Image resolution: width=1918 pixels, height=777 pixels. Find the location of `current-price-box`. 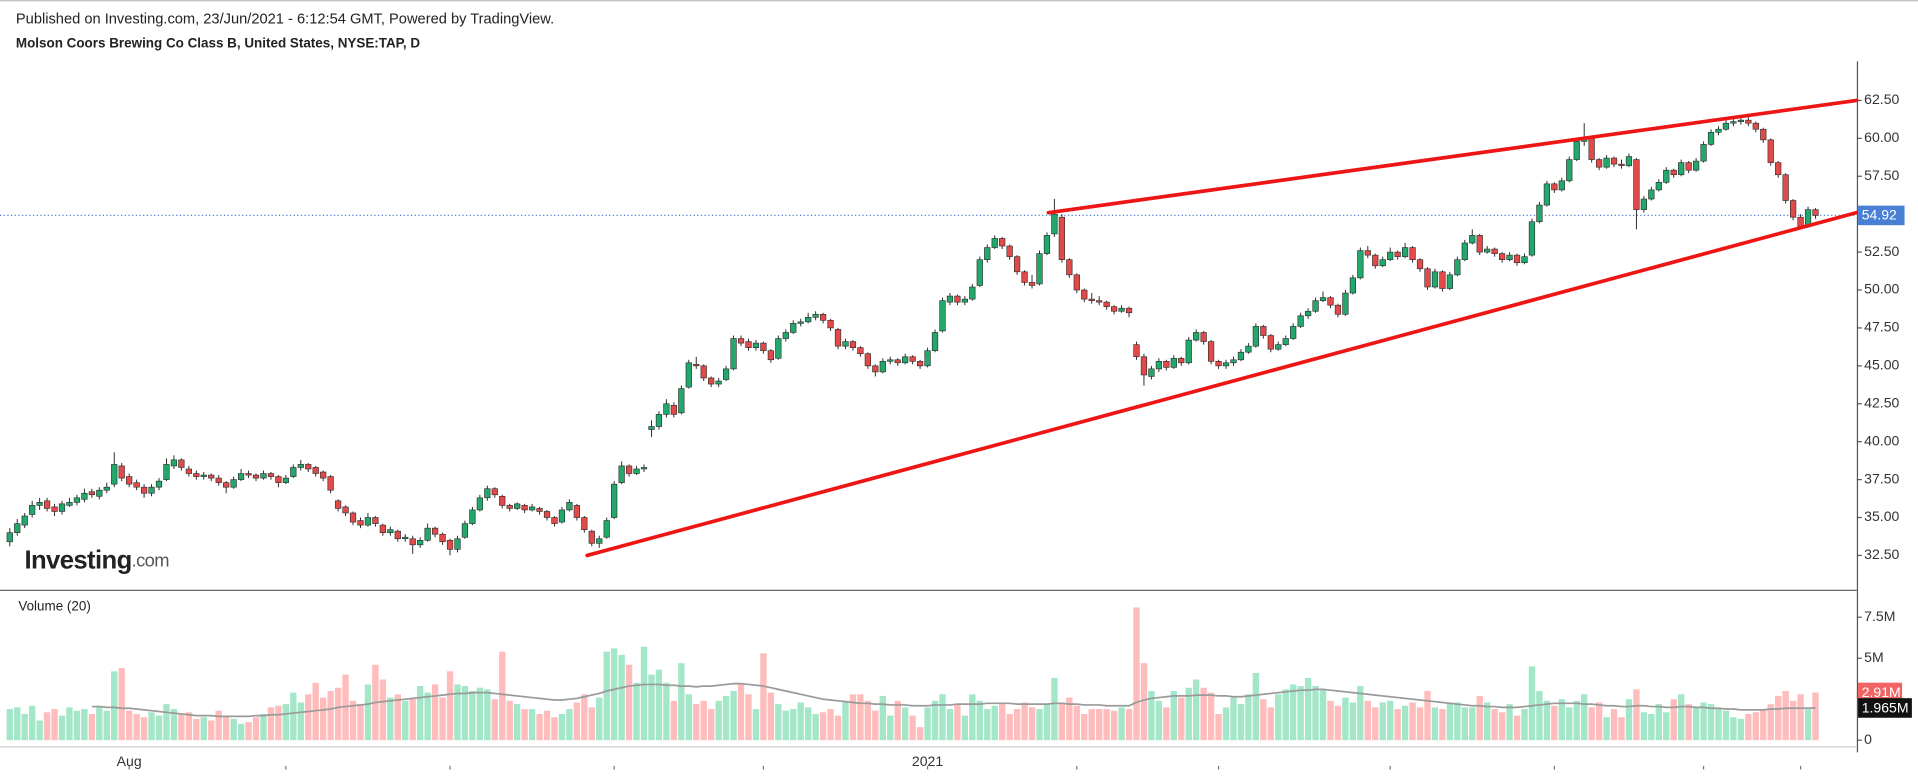

current-price-box is located at coordinates (1881, 215).